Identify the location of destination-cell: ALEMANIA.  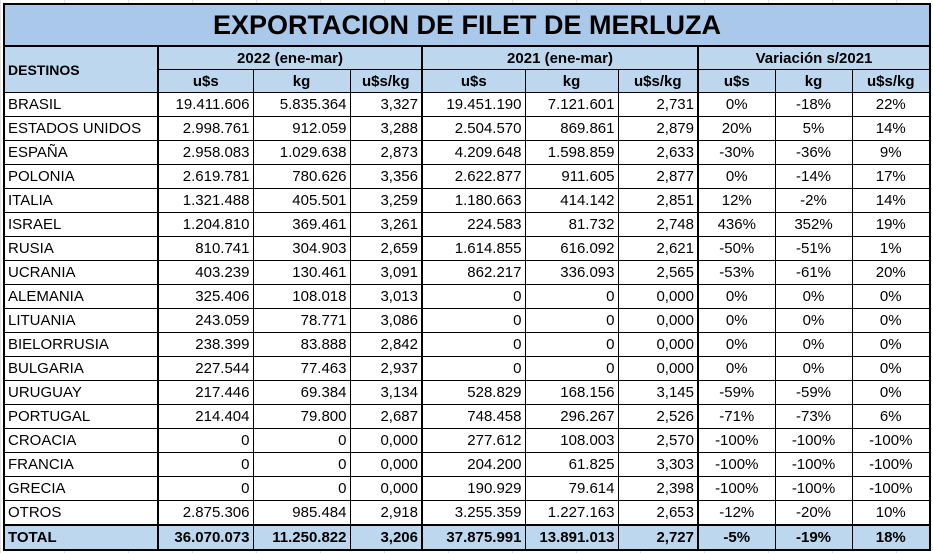
(81, 296).